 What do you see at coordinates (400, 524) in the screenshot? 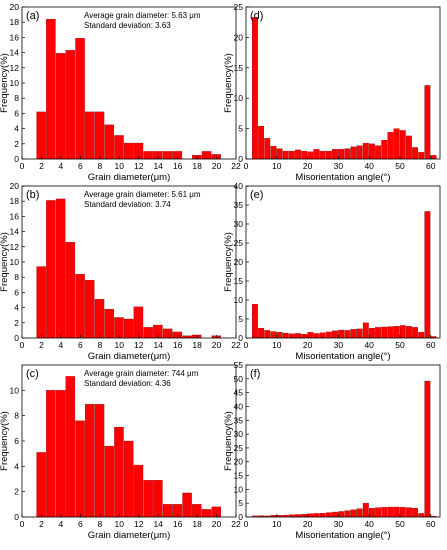
I see `x-tick-label: 50` at bounding box center [400, 524].